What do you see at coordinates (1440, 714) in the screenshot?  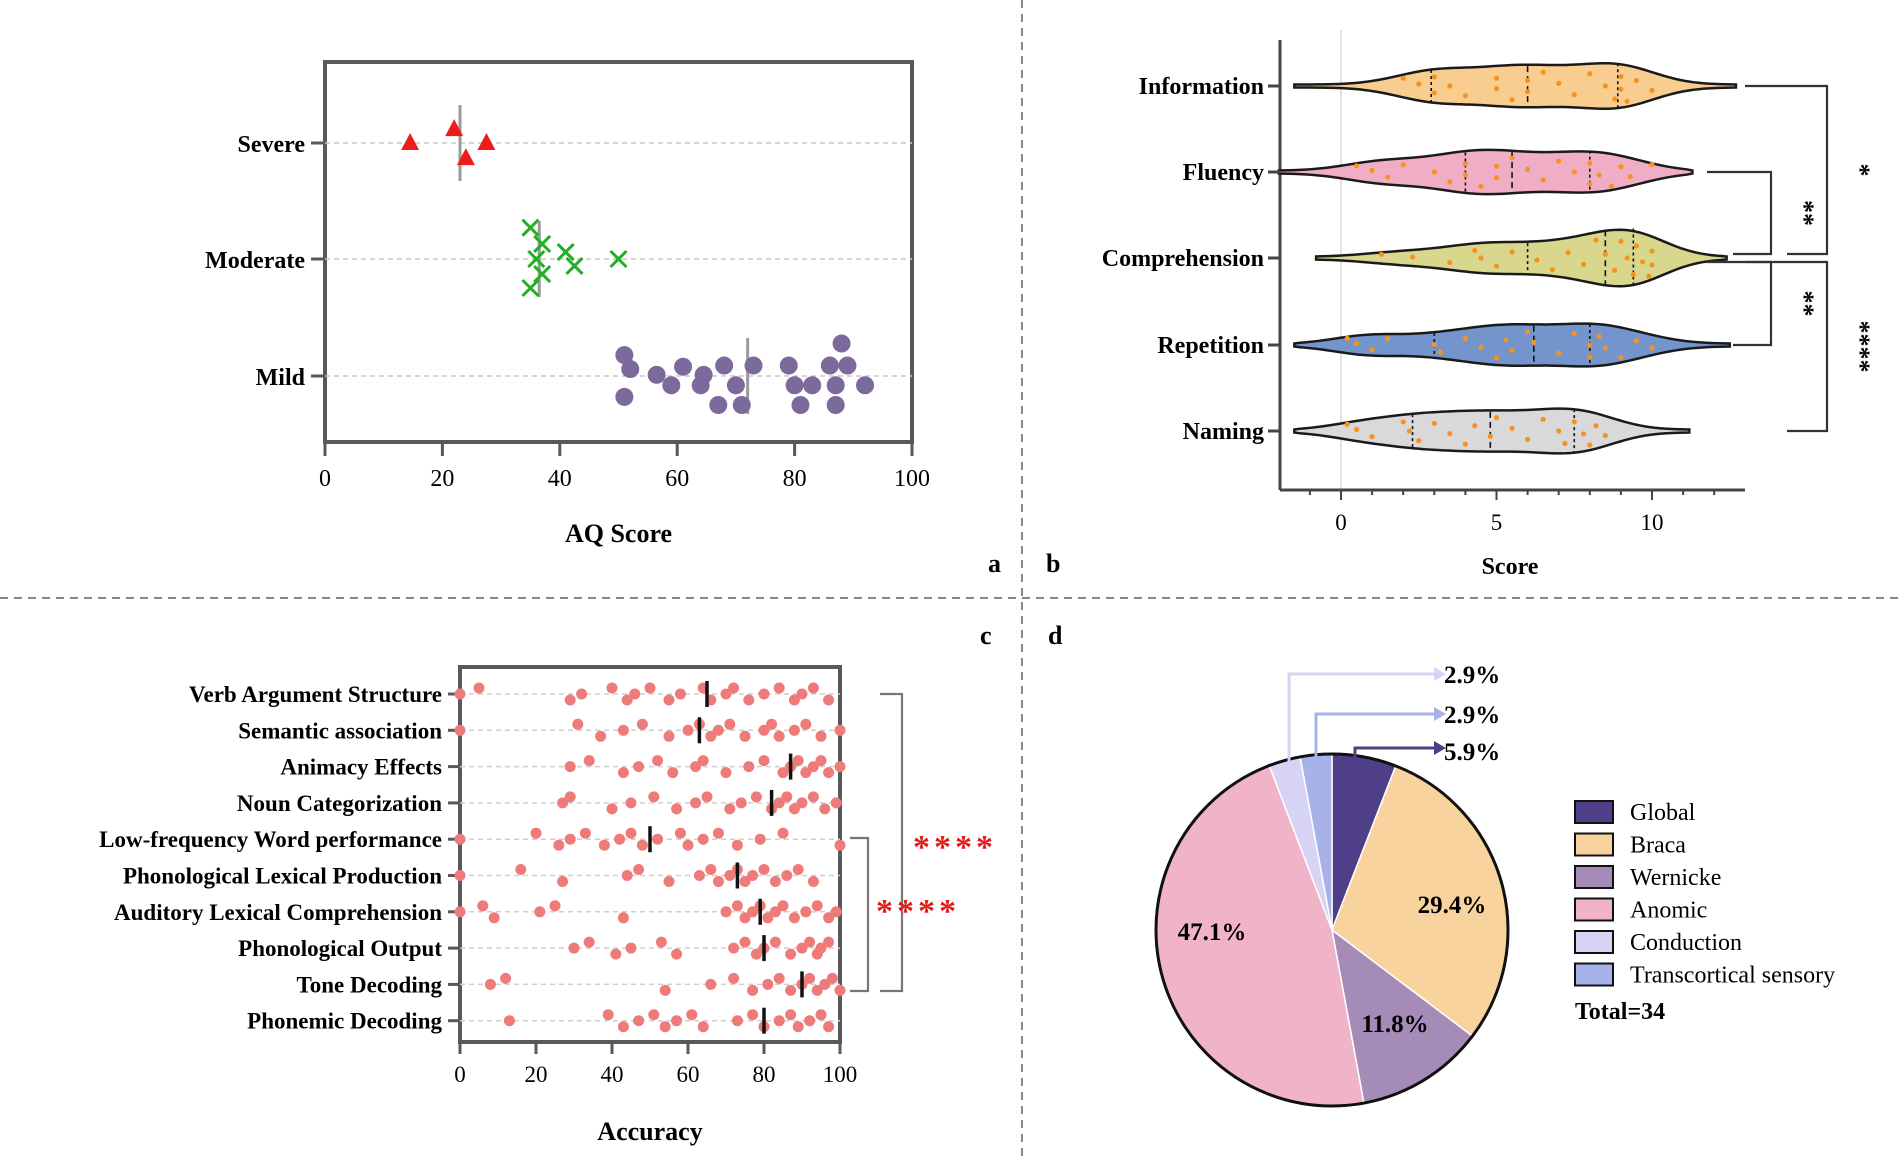 I see `callout-arrow-transcortical-sensory` at bounding box center [1440, 714].